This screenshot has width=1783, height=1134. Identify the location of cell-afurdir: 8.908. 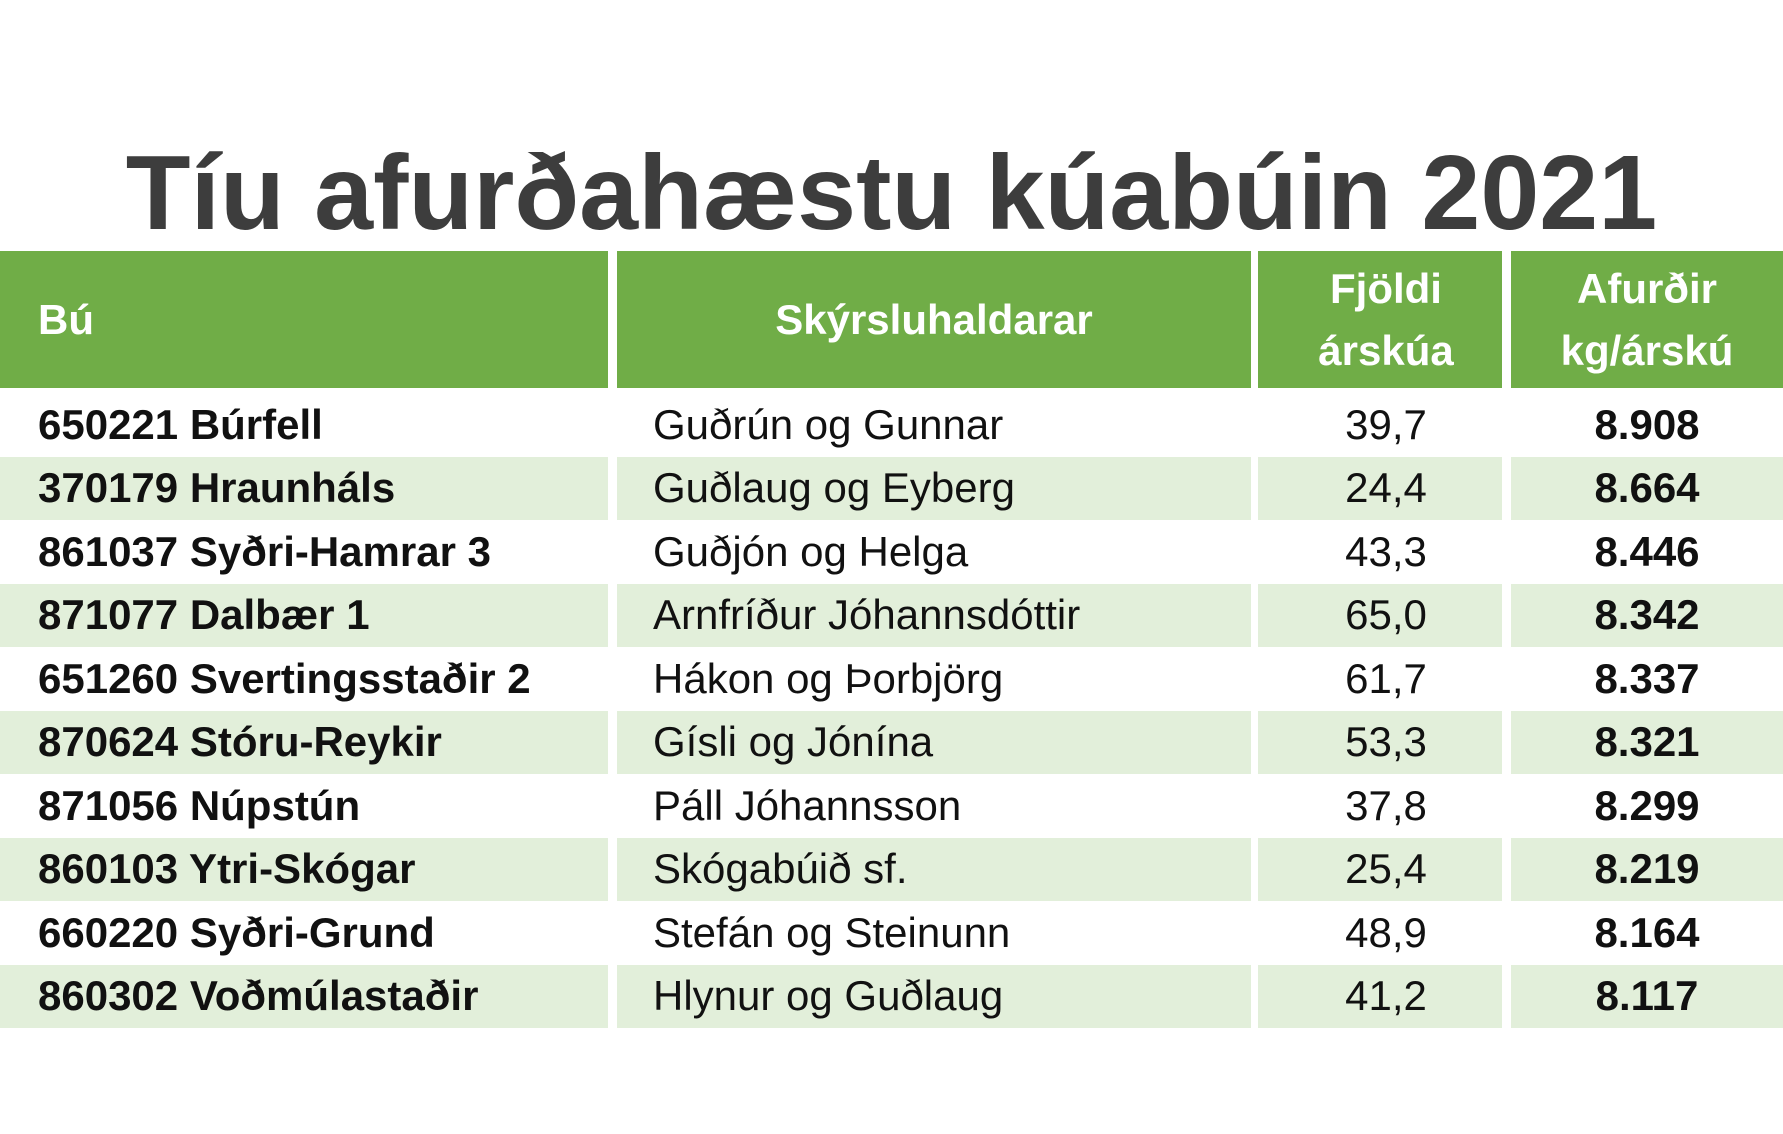
(1647, 424).